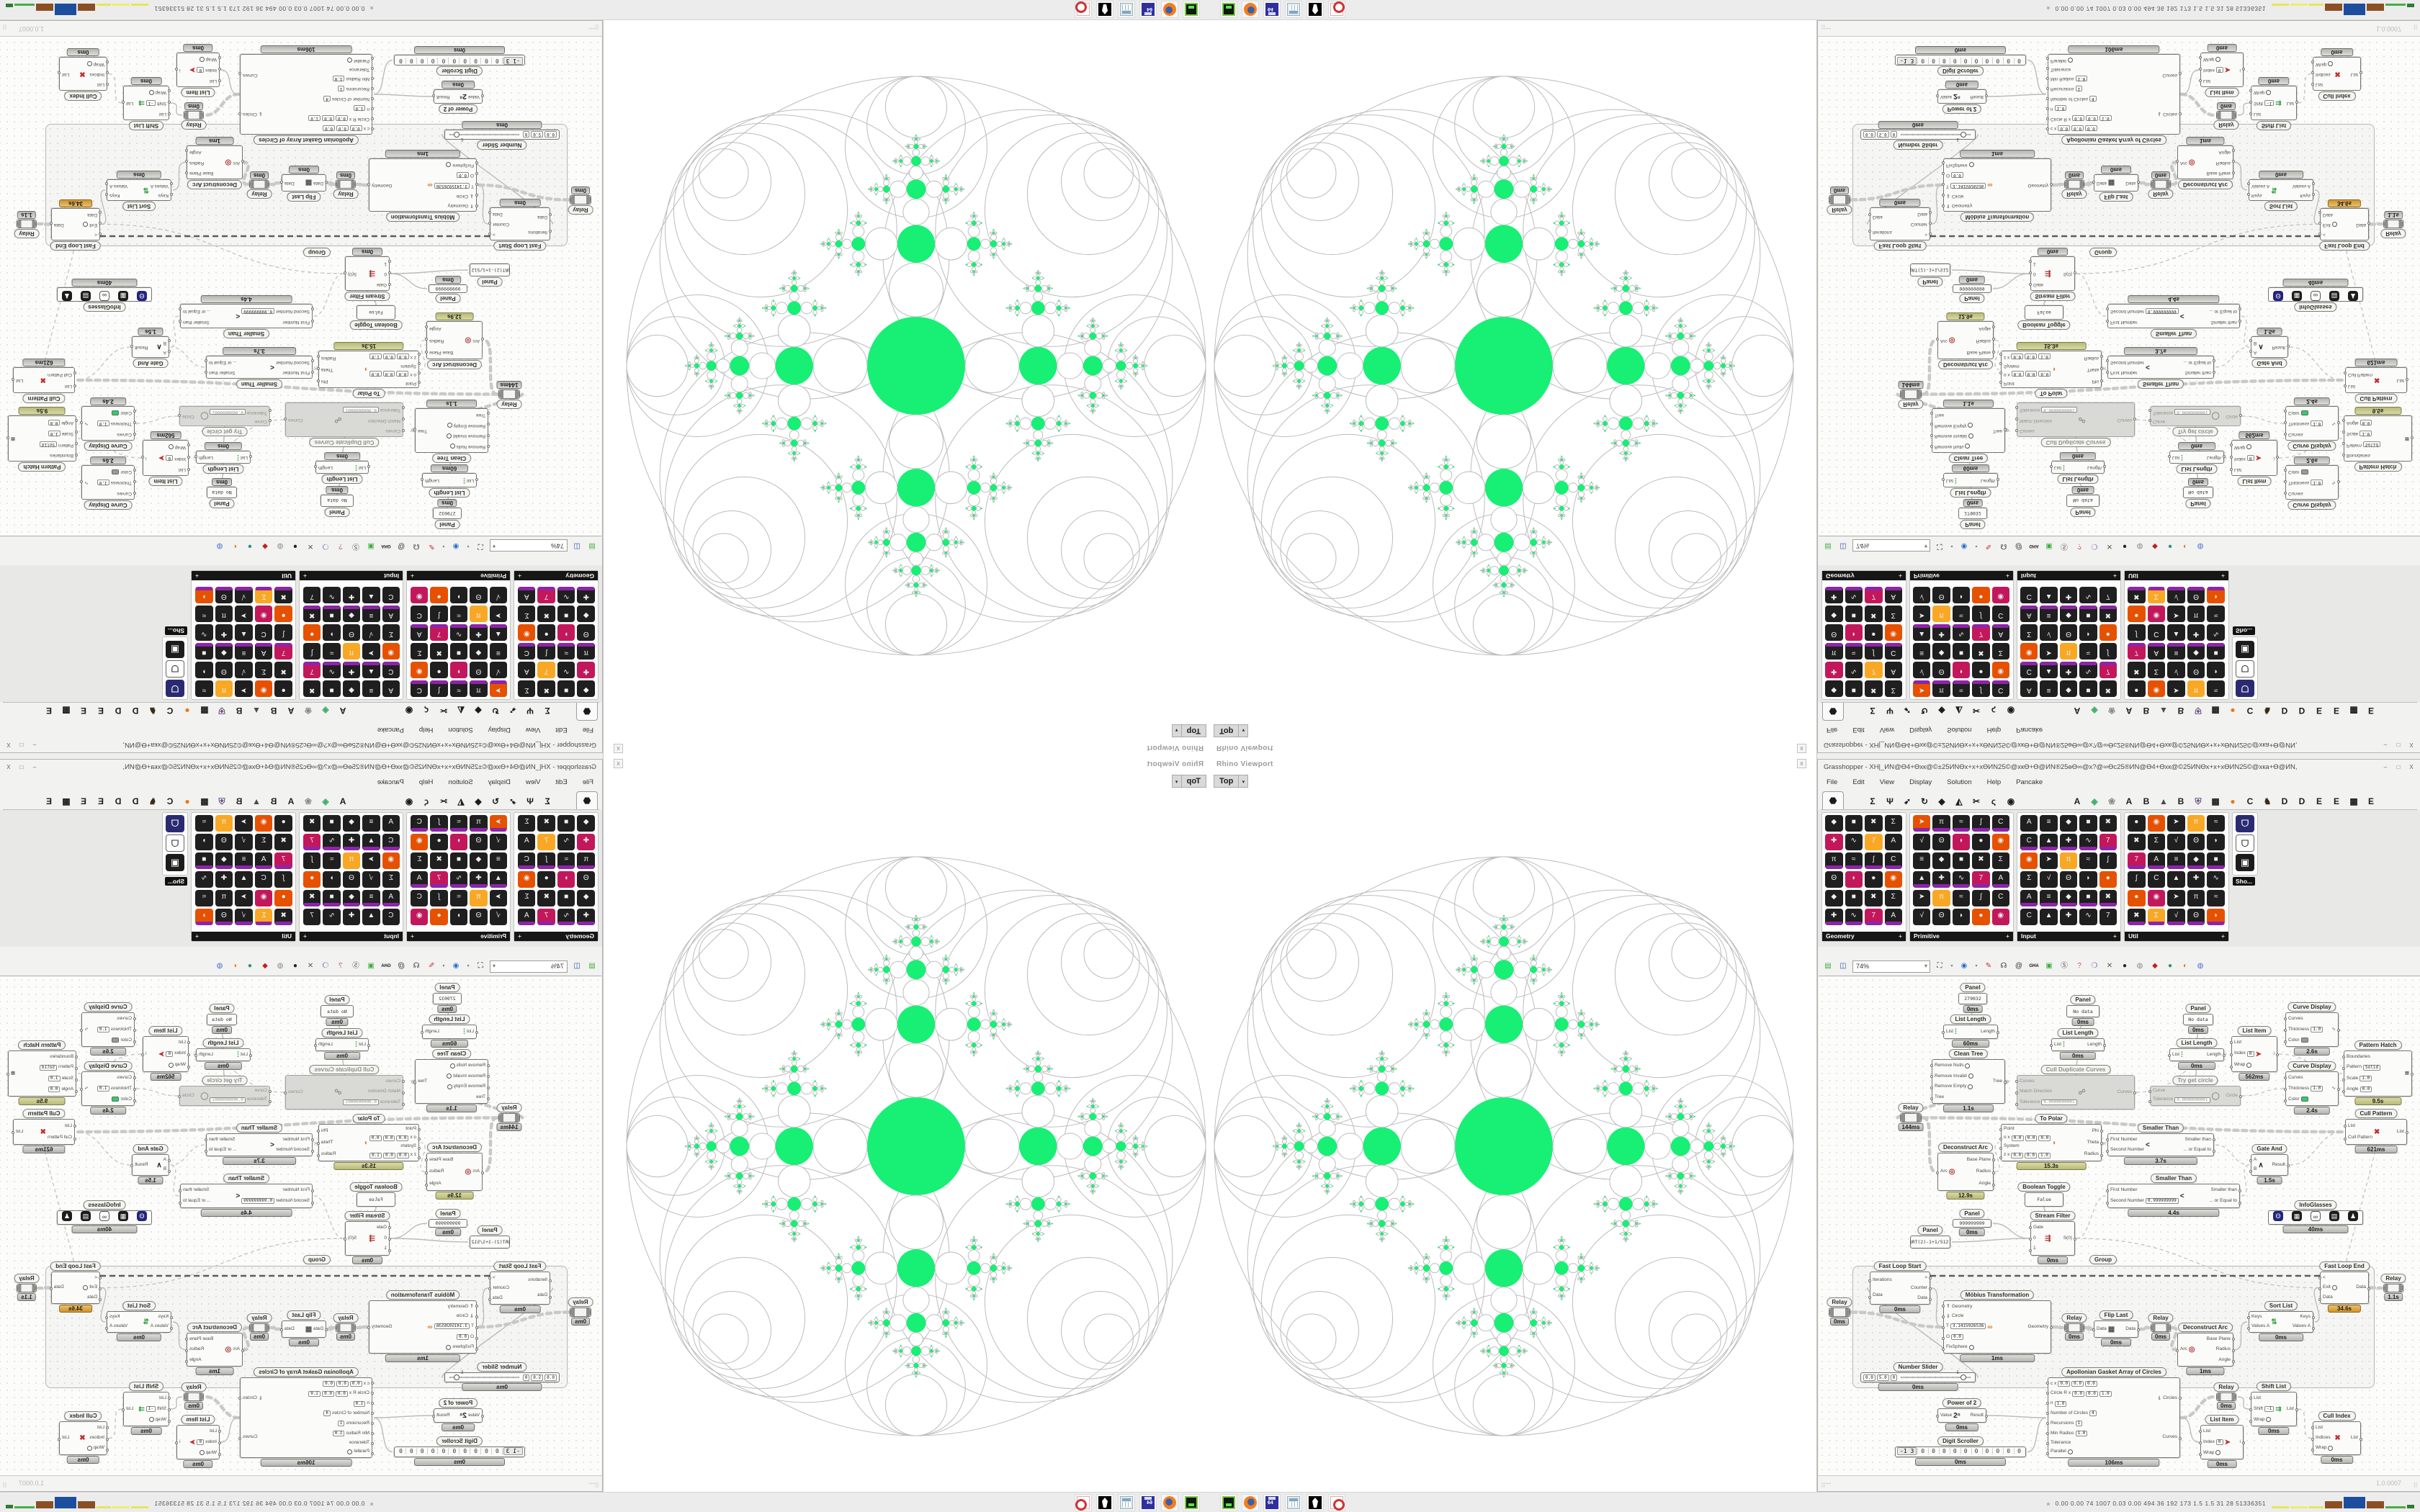 This screenshot has height=1512, width=2420. I want to click on gh-tab-3: ➶, so click(1907, 801).